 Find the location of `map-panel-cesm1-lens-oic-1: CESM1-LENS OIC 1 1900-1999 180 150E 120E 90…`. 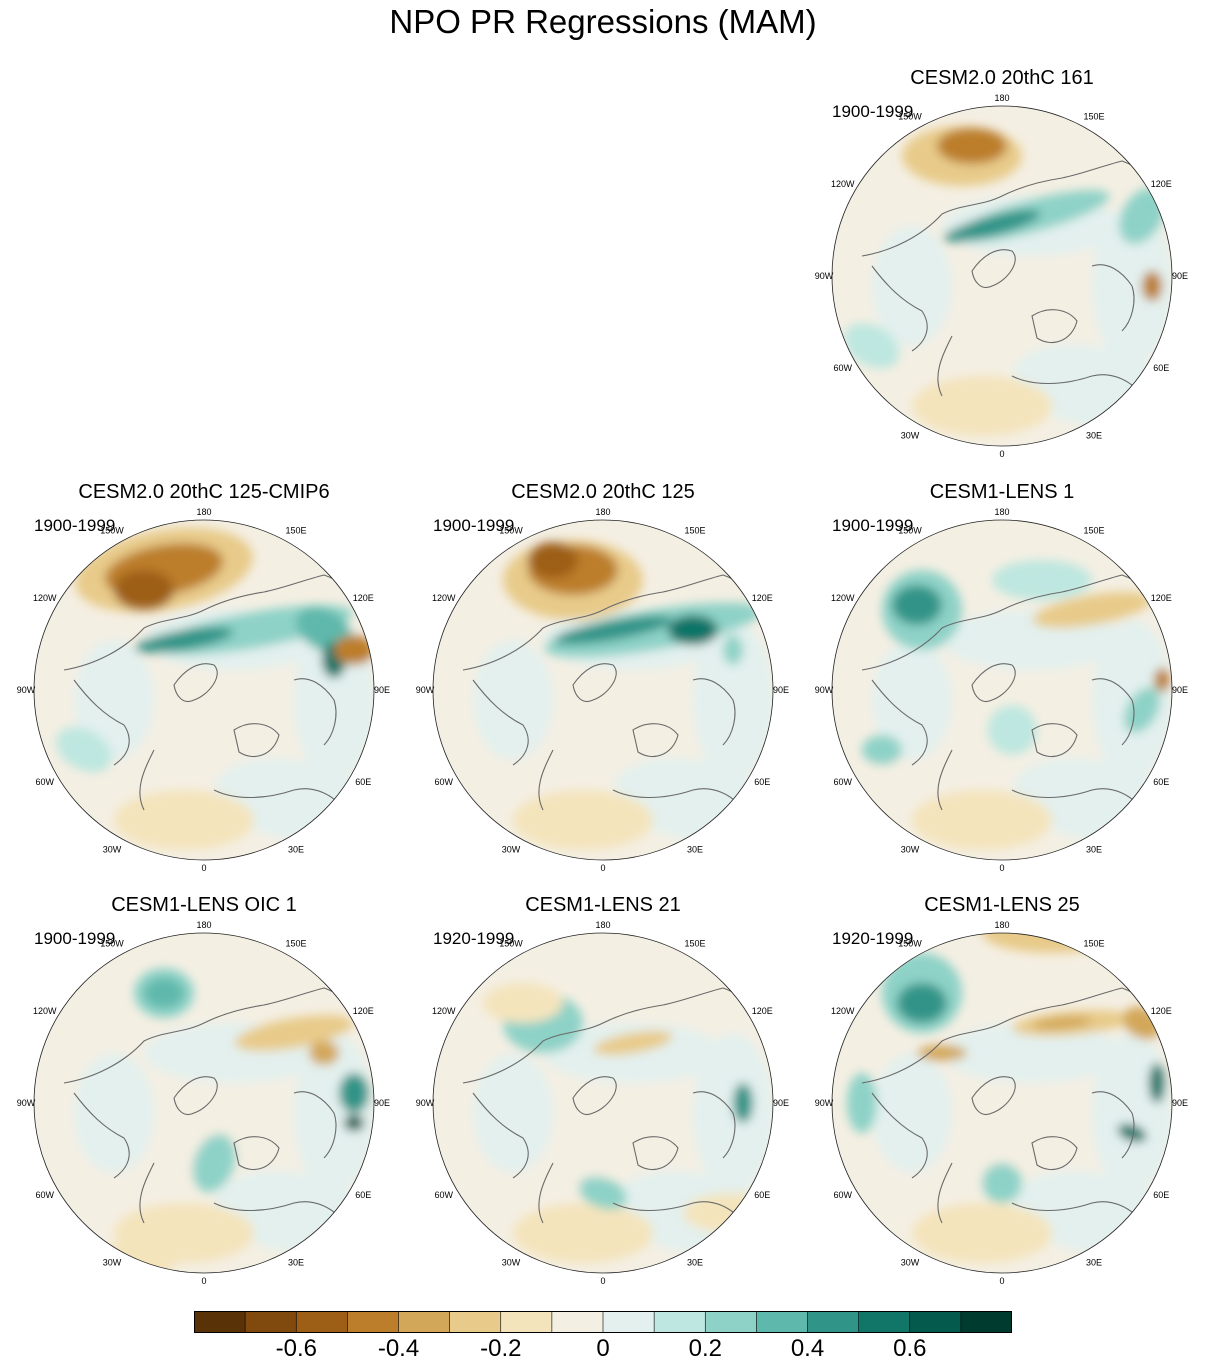

map-panel-cesm1-lens-oic-1: CESM1-LENS OIC 1 1900-1999 180 150E 120E 90… is located at coordinates (225, 1093).